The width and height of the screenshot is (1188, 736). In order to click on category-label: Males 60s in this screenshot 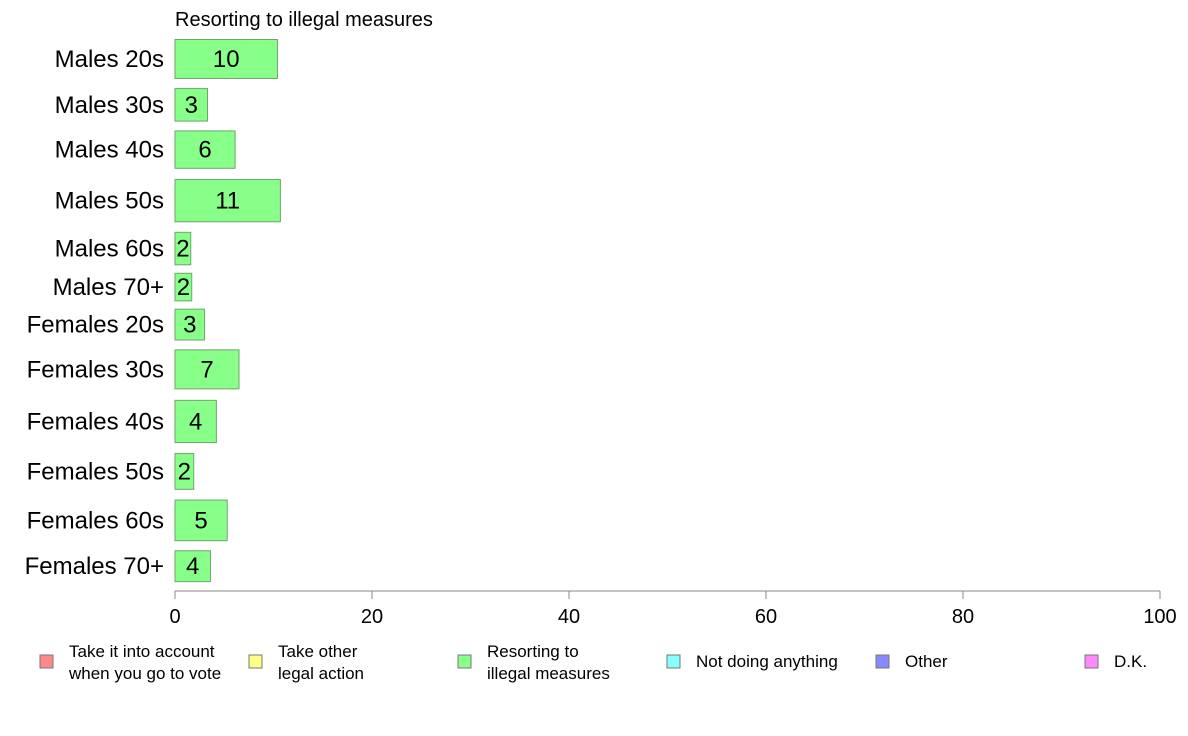, I will do `click(109, 249)`.